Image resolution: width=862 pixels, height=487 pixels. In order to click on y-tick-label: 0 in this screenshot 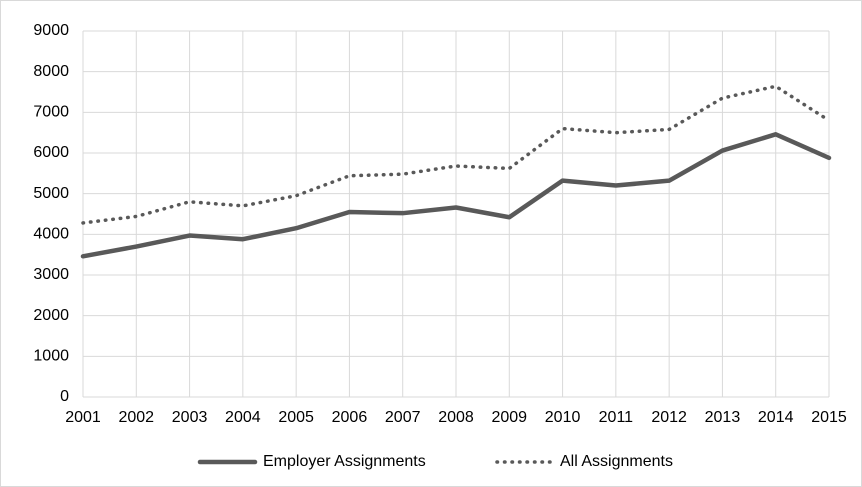, I will do `click(64, 396)`.